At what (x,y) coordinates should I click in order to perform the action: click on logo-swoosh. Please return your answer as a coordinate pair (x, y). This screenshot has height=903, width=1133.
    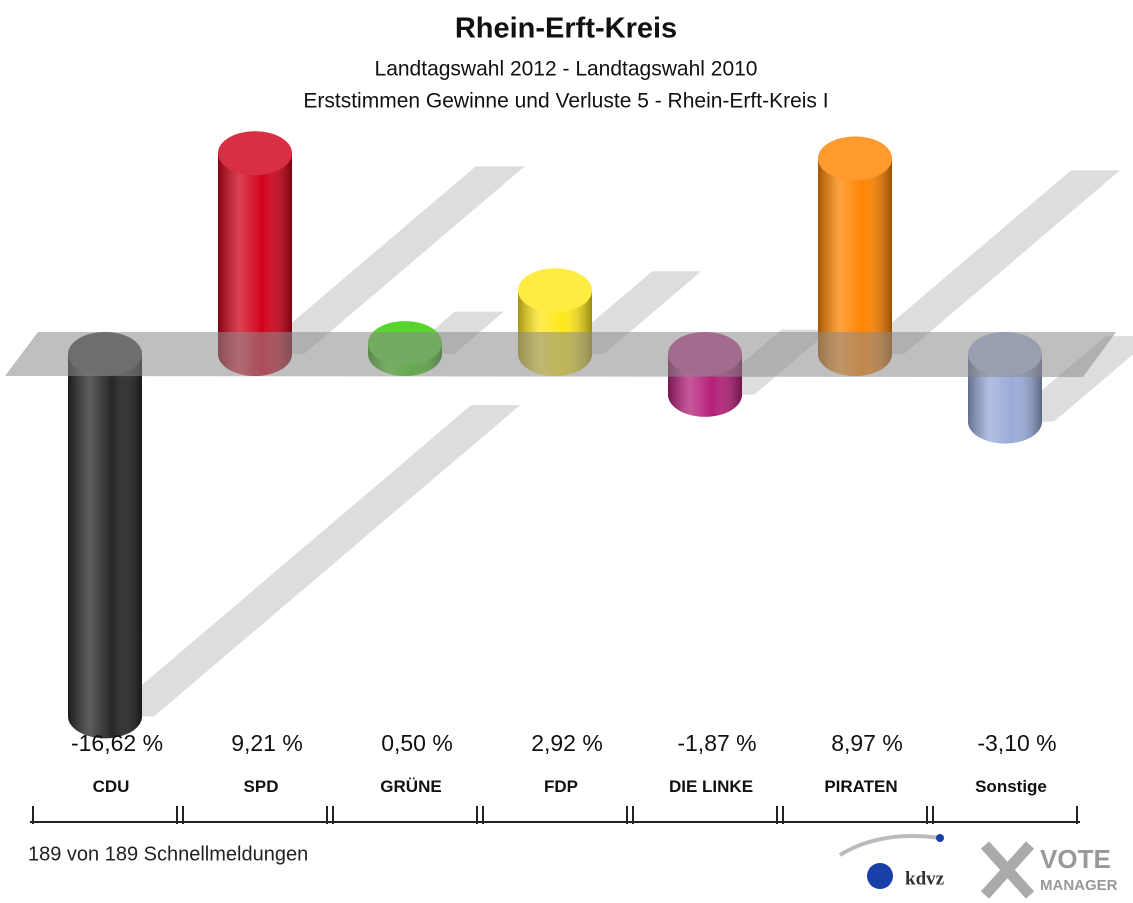
    Looking at the image, I should click on (889, 845).